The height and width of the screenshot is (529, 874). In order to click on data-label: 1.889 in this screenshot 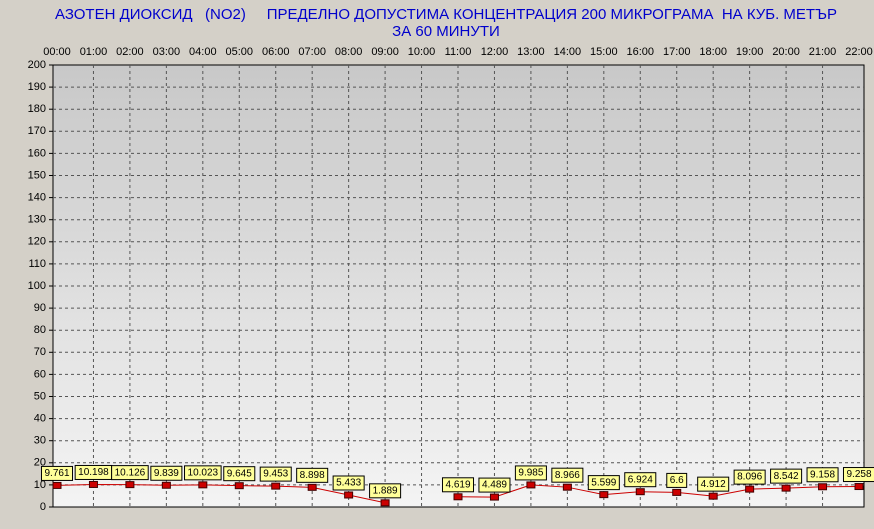, I will do `click(385, 490)`.